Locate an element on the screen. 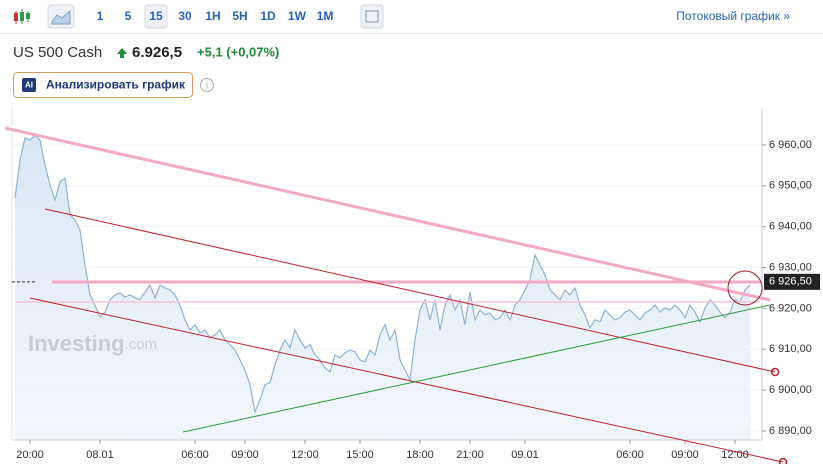  y-tick-label: 6 930,00 is located at coordinates (790, 267).